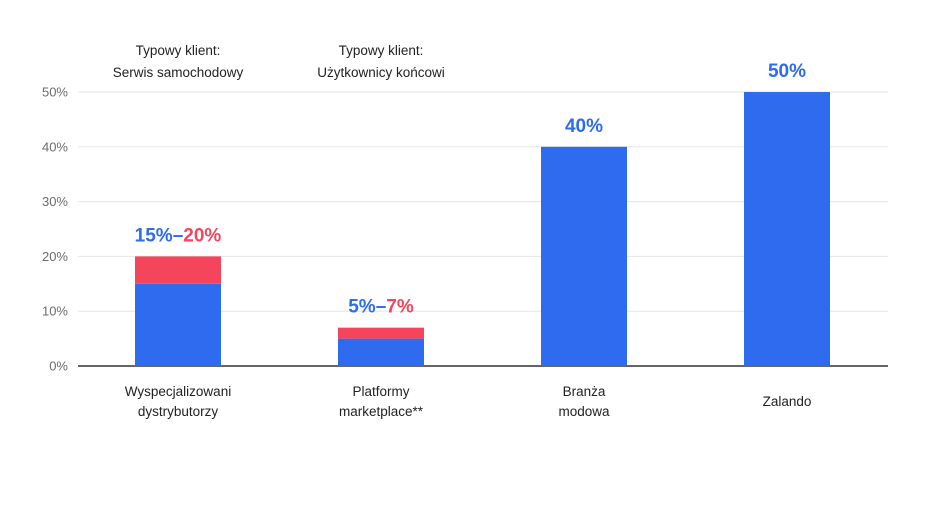 This screenshot has width=944, height=519. What do you see at coordinates (178, 391) in the screenshot?
I see `category-label: Wyspecjalizowani` at bounding box center [178, 391].